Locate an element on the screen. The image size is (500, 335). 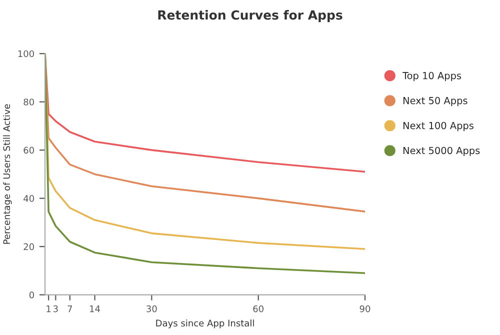
x-tick-label: 1 is located at coordinates (48, 308).